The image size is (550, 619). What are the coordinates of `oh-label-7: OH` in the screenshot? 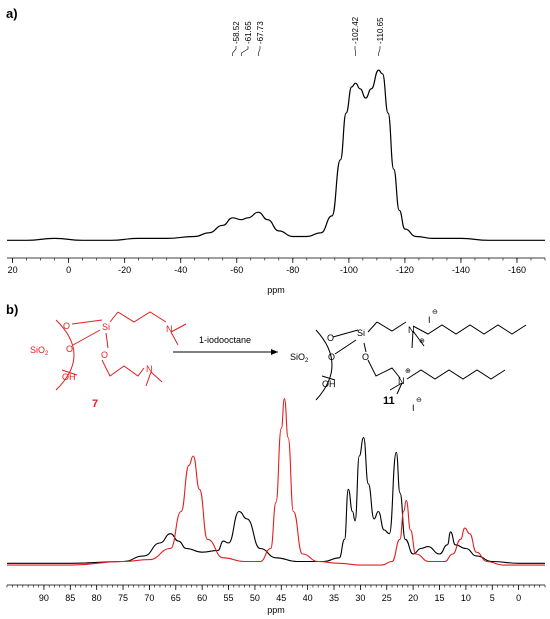 It's located at (69, 377).